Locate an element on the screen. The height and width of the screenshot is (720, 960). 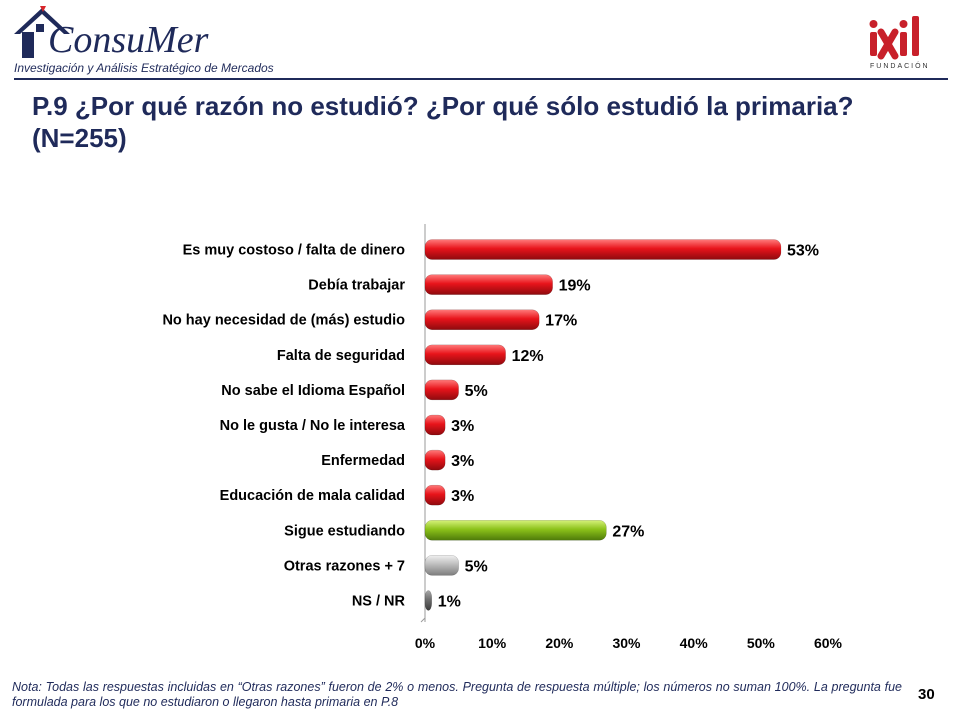
x-tick-label: 10% is located at coordinates (492, 643).